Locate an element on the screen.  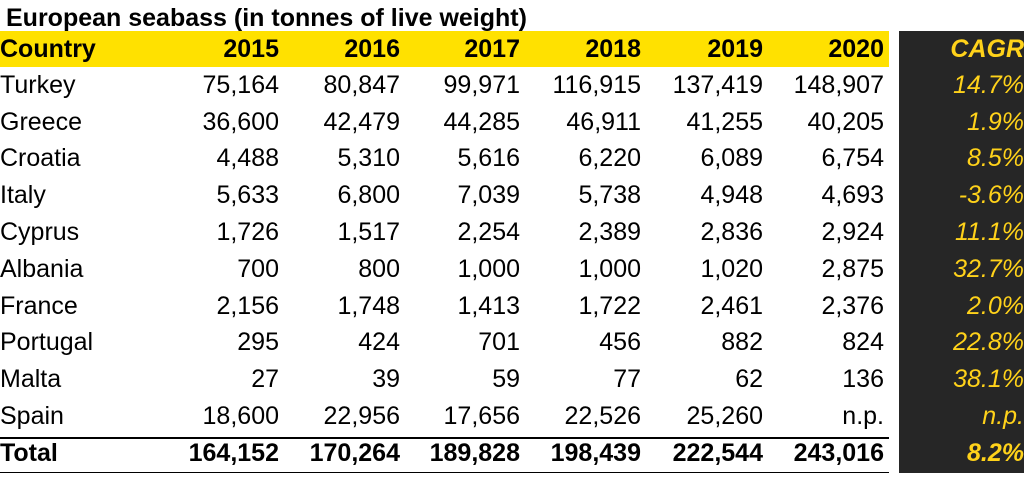
table-row: Portugal 295 424 701 456 882 824 22.8% is located at coordinates (512, 343).